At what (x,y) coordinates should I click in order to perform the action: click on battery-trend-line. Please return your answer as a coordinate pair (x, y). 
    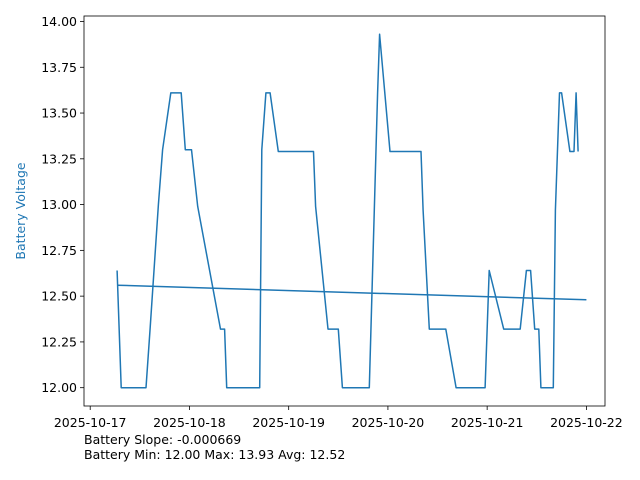
    Looking at the image, I should click on (352, 292).